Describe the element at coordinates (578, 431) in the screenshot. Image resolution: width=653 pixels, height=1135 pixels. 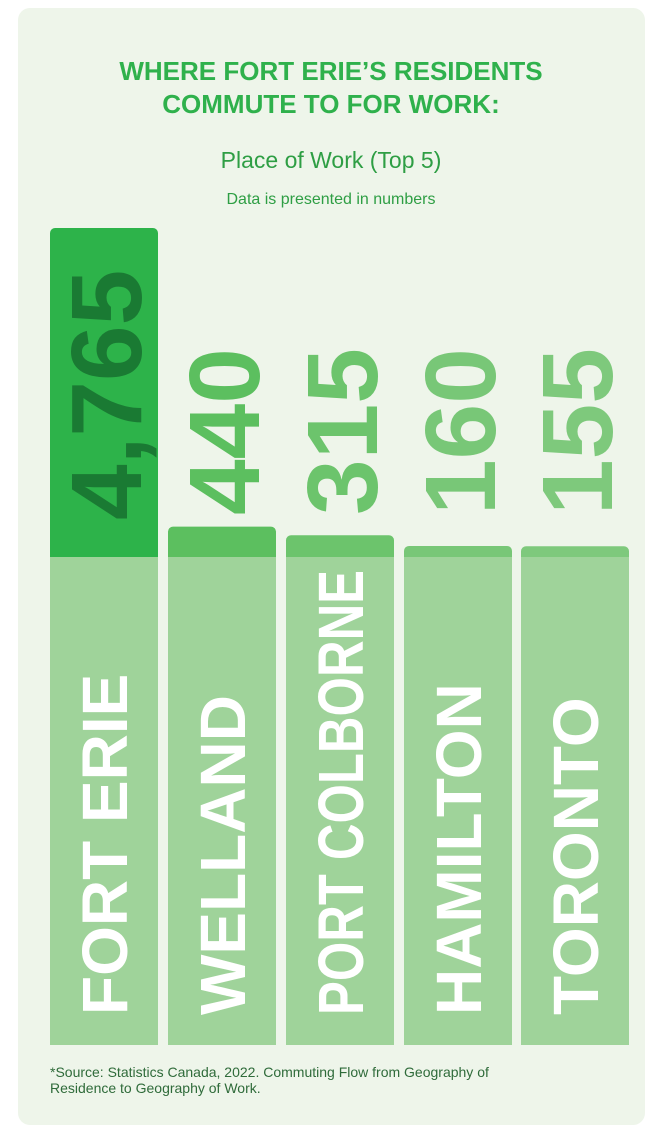
I see `value-label: 155` at that location.